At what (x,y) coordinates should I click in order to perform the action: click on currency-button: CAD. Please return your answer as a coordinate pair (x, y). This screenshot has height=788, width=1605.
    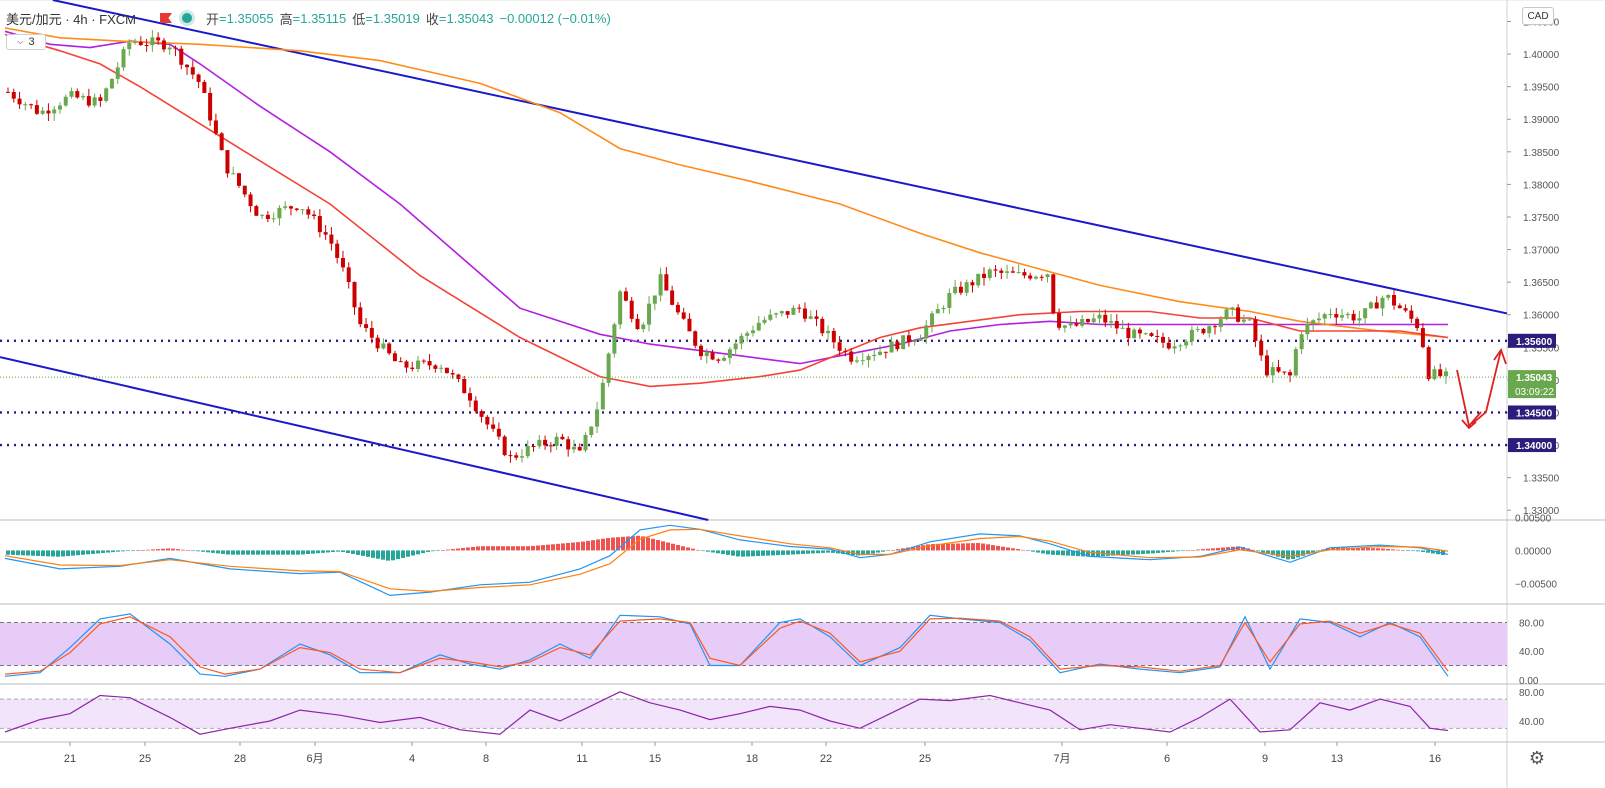
    Looking at the image, I should click on (1538, 16).